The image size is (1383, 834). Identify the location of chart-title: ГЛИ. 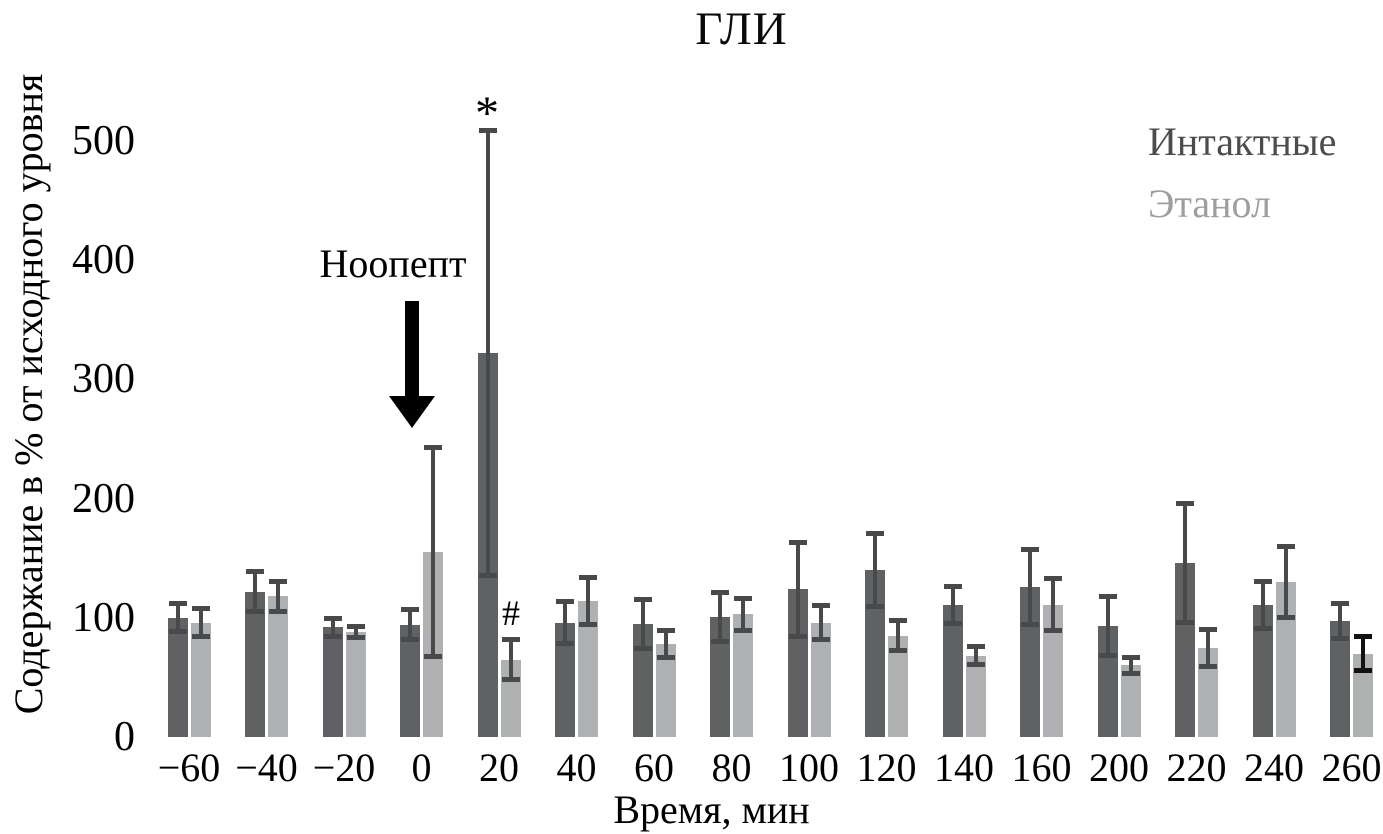
(741, 29).